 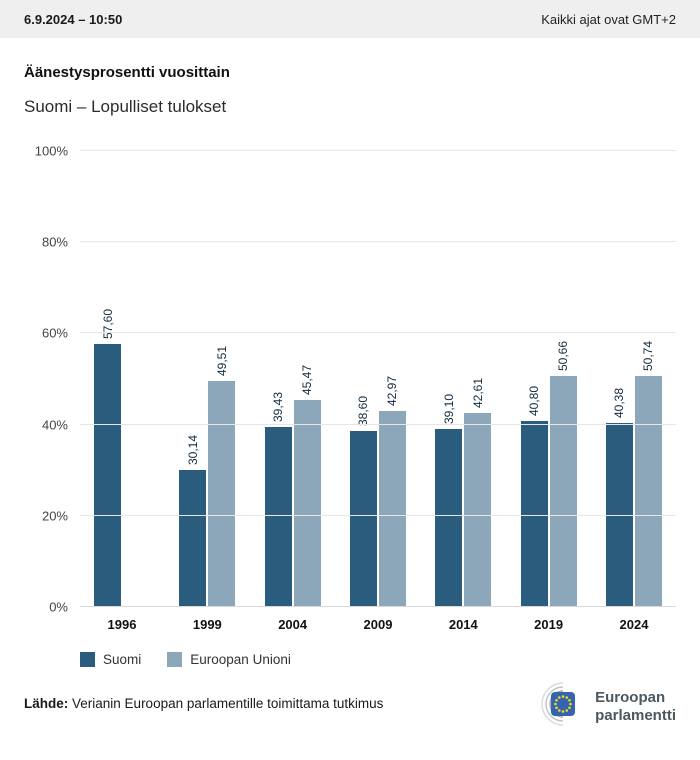 I want to click on x-axis-label: 2004, so click(x=293, y=624).